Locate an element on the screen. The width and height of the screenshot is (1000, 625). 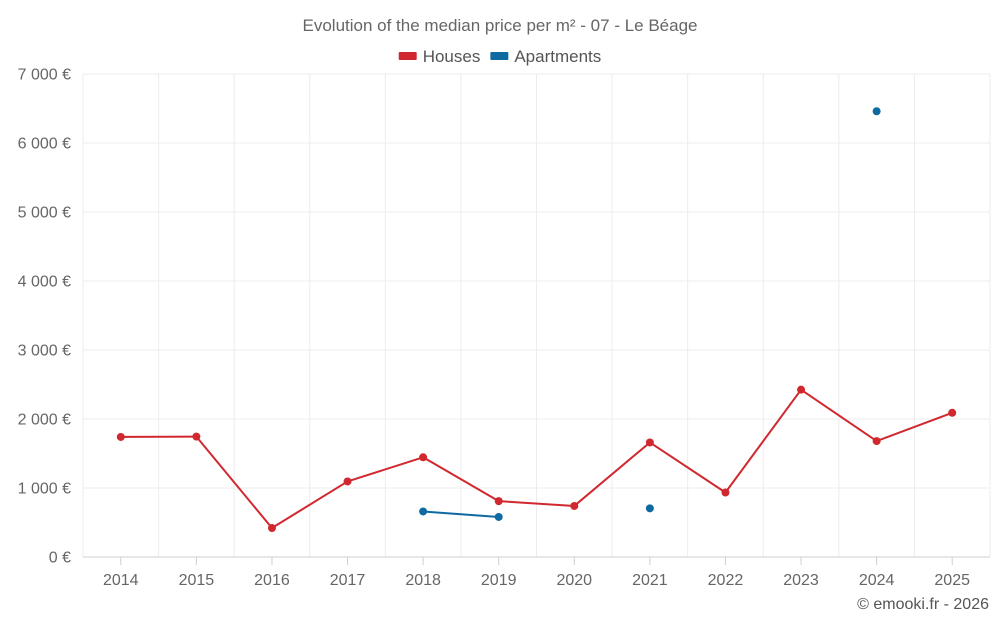
x-tick-label: 2023 is located at coordinates (801, 580).